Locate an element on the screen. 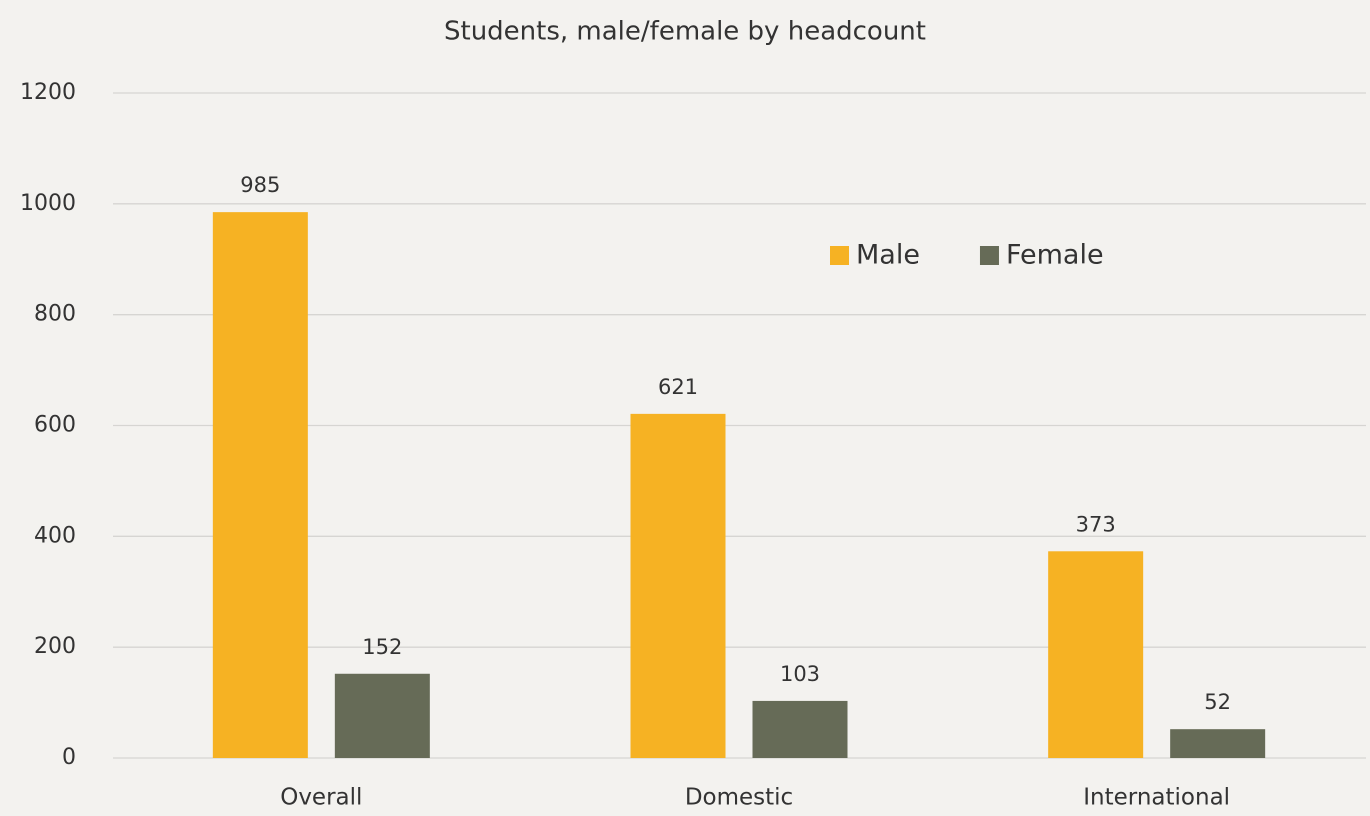 The image size is (1370, 816). y-tick-label: 800 is located at coordinates (55, 314).